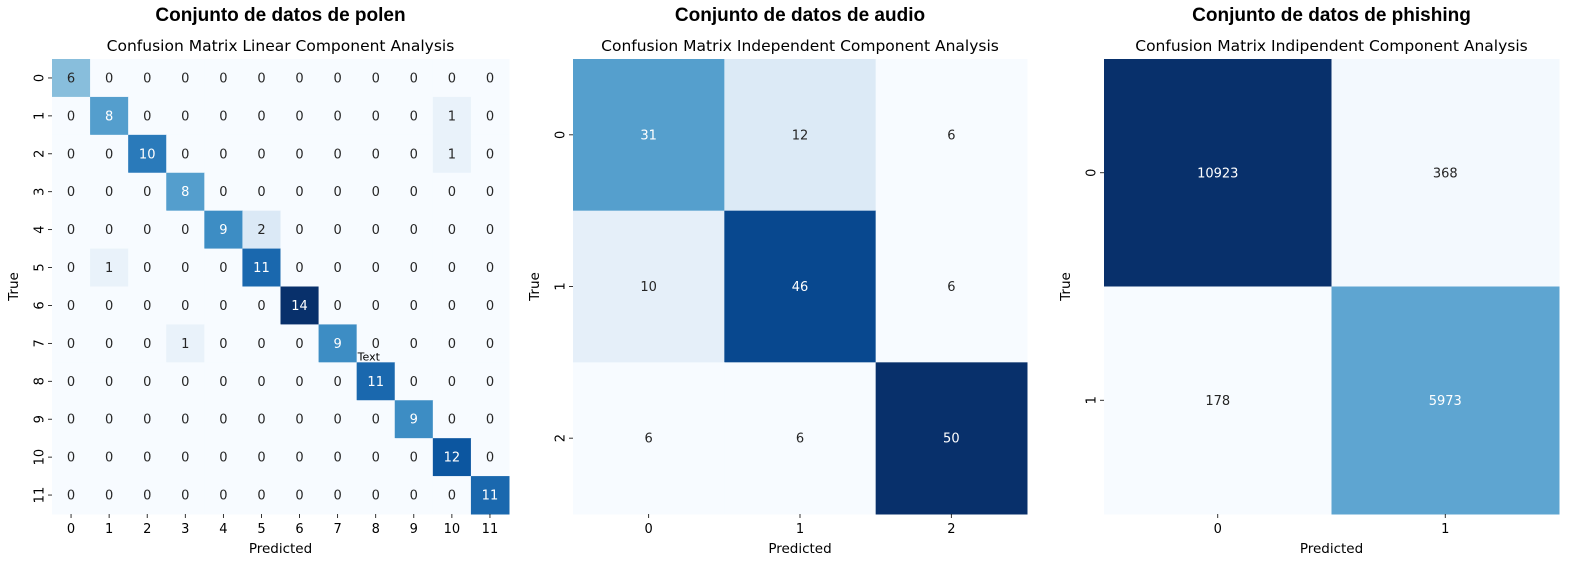 This screenshot has width=1595, height=575. Describe the element at coordinates (40, 495) in the screenshot. I see `y-tick-label: 11` at that location.